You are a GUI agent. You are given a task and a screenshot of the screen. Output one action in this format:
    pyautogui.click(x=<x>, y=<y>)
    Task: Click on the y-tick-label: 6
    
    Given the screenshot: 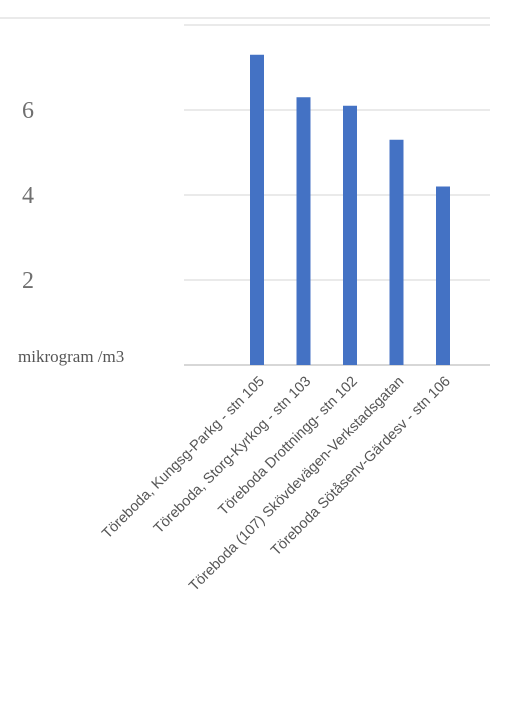 What is the action you would take?
    pyautogui.click(x=28, y=111)
    